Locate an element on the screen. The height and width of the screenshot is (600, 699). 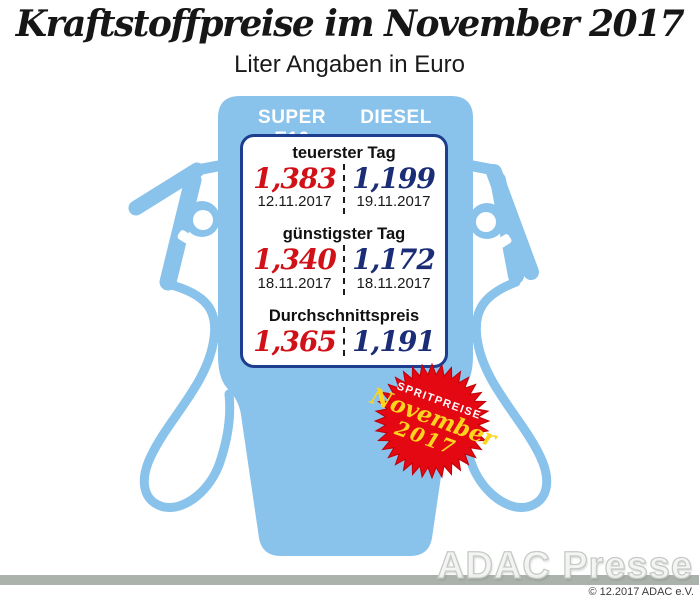
price-date: 19.11.2017 is located at coordinates (393, 202).